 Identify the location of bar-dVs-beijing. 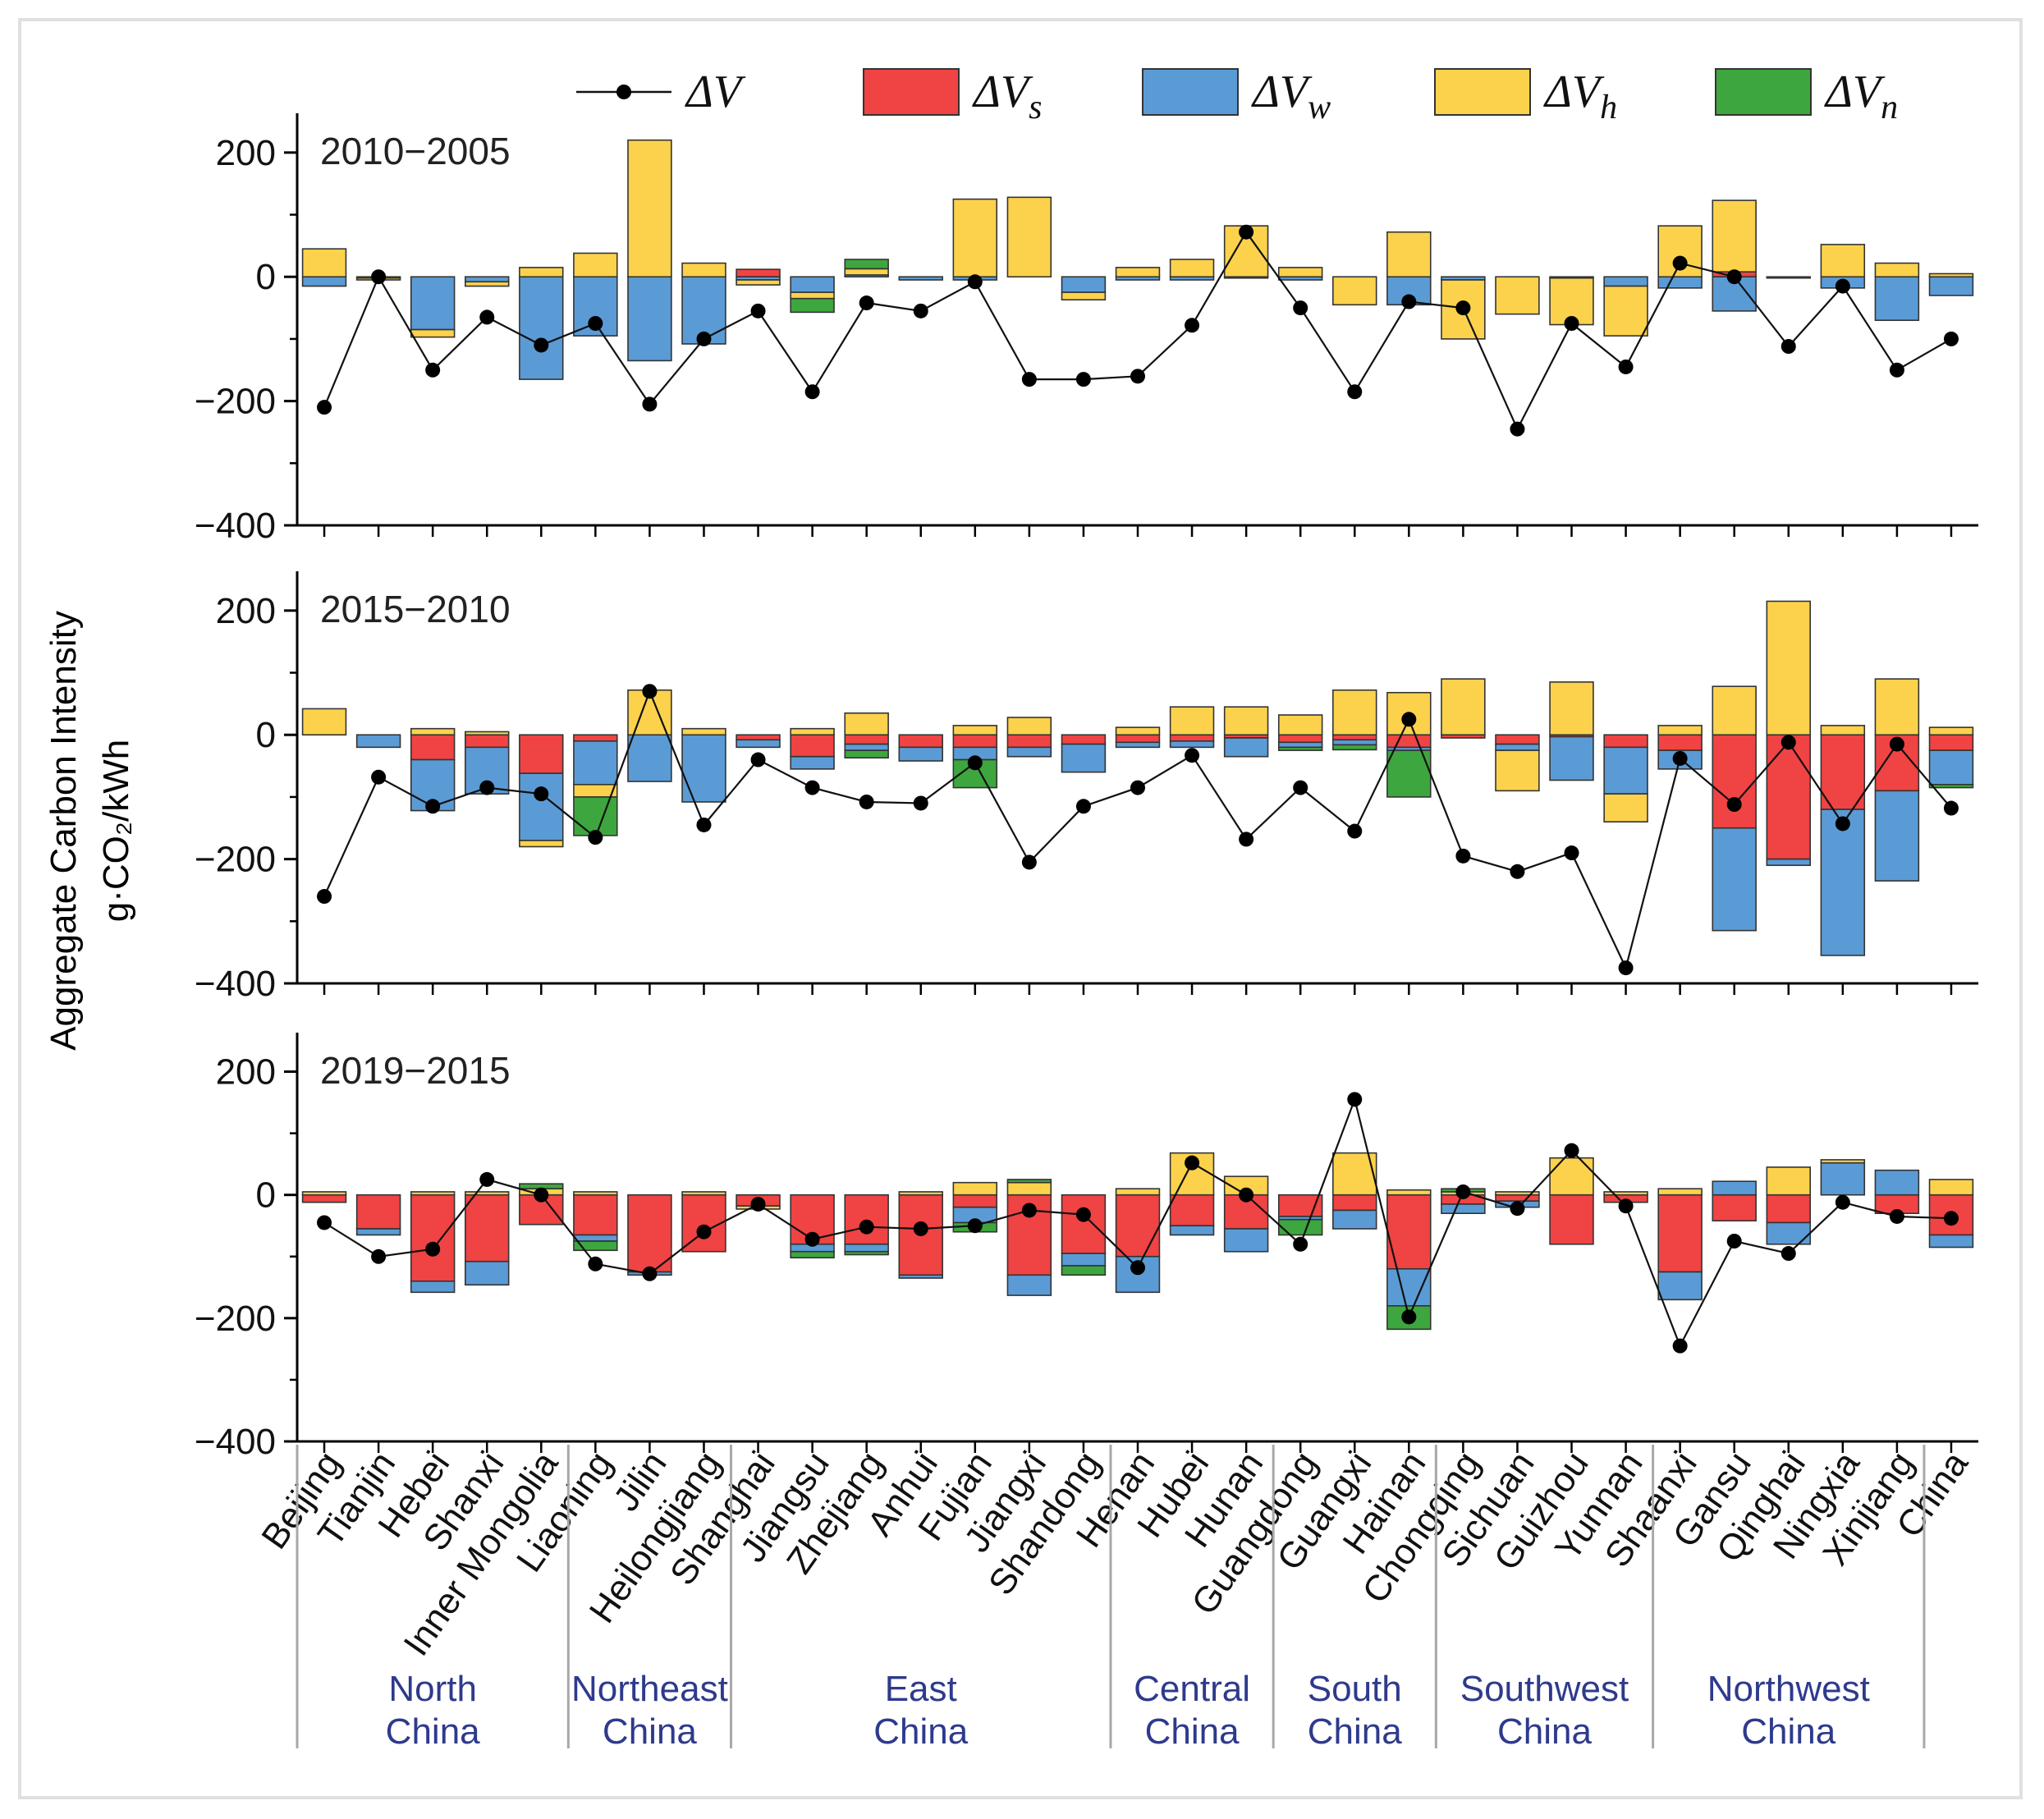
(324, 1198).